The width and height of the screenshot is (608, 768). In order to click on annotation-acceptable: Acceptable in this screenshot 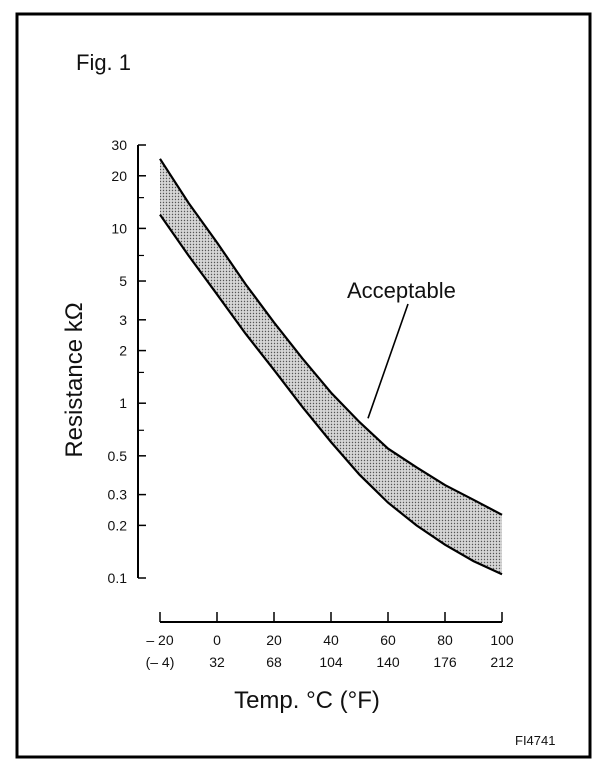, I will do `click(401, 290)`.